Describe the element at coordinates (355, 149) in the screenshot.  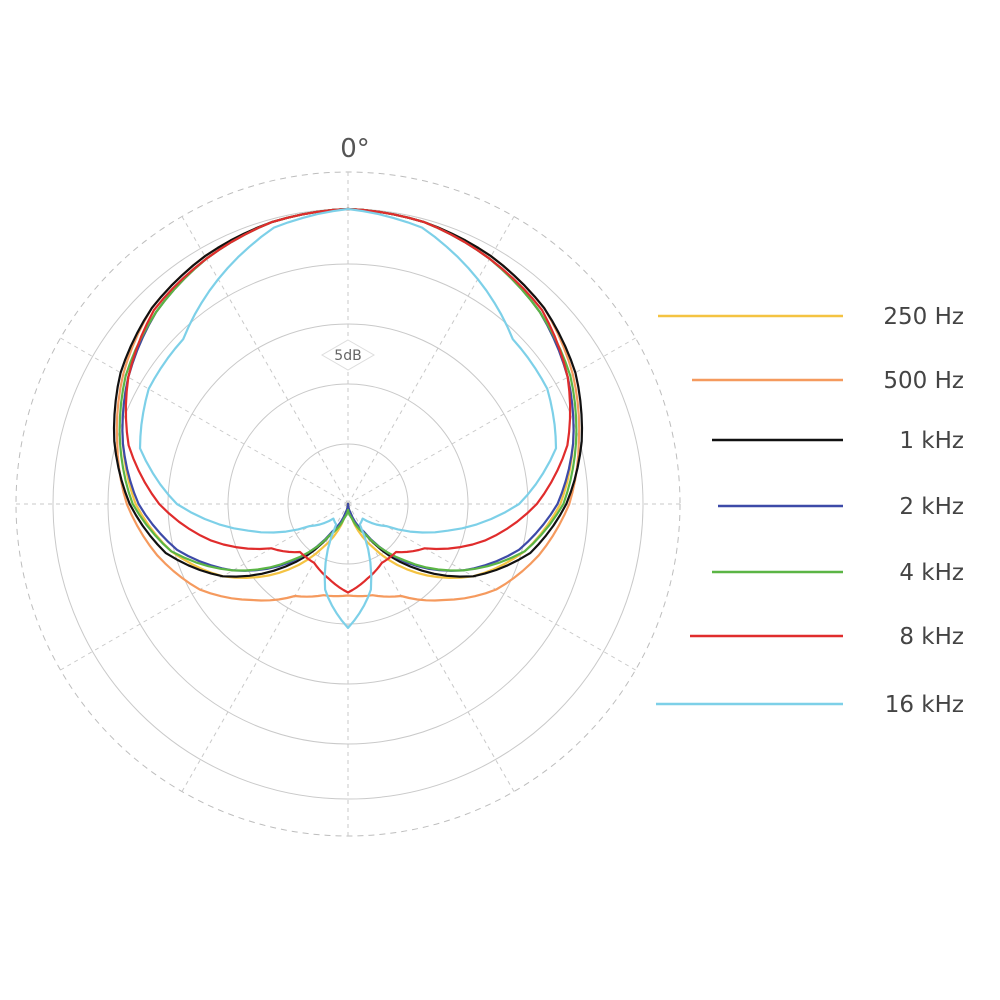
I see `angle-label-0deg: 0°` at that location.